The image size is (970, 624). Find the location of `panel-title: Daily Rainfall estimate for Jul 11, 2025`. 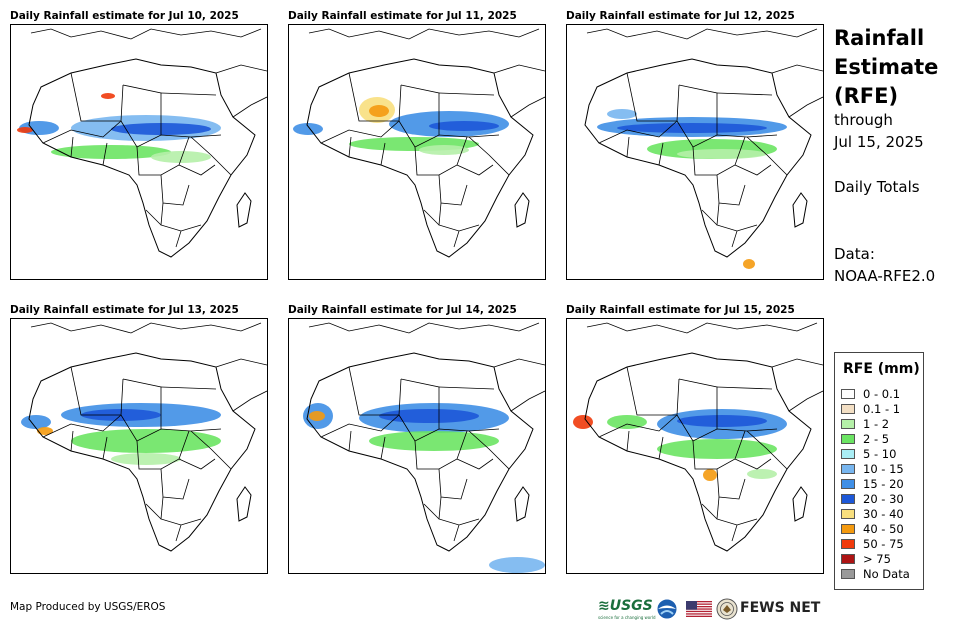

panel-title: Daily Rainfall estimate for Jul 11, 2025 is located at coordinates (402, 16).